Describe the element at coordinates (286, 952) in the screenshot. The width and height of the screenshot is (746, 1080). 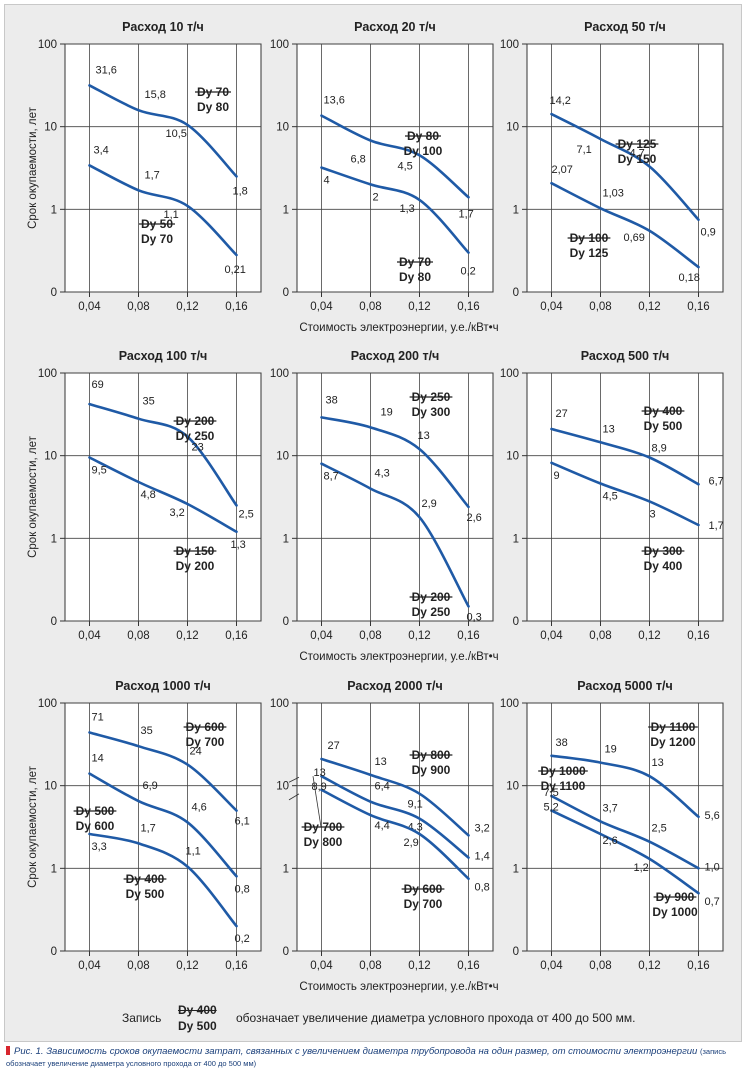
I see `chart-8-y-tick-label: 0` at that location.